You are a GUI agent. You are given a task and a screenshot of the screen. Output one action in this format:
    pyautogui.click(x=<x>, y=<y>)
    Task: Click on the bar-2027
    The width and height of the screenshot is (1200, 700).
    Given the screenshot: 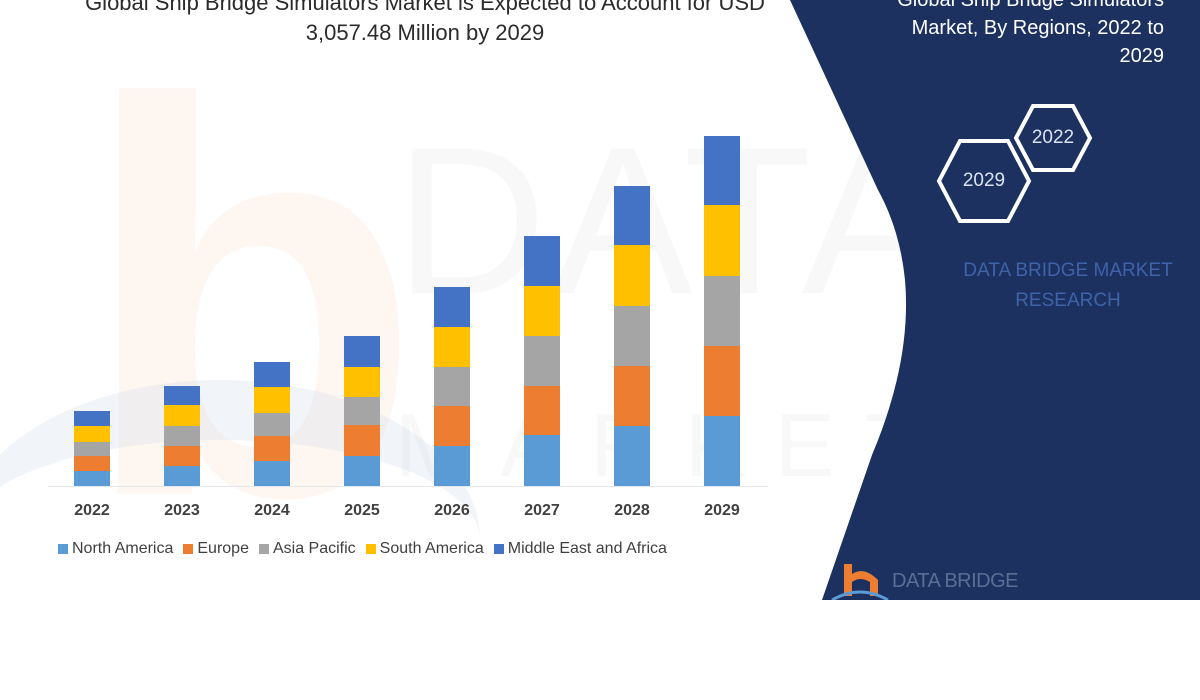 What is the action you would take?
    pyautogui.click(x=542, y=360)
    